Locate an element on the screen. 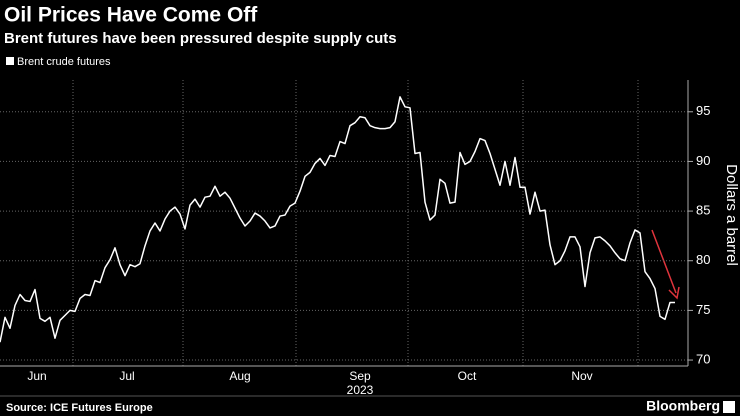  y-tick-label: 75 is located at coordinates (703, 309).